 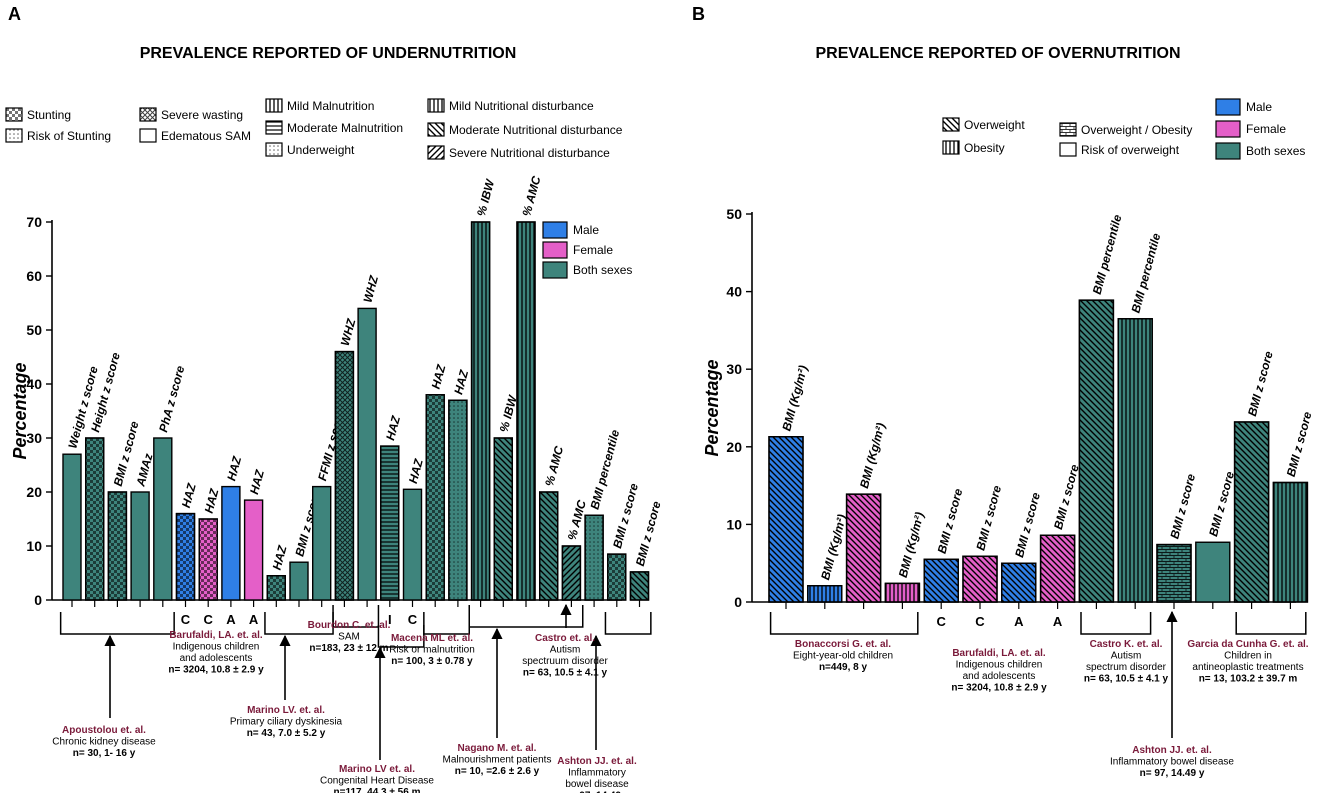 What do you see at coordinates (1266, 129) in the screenshot?
I see `legend-sex-label: Female` at bounding box center [1266, 129].